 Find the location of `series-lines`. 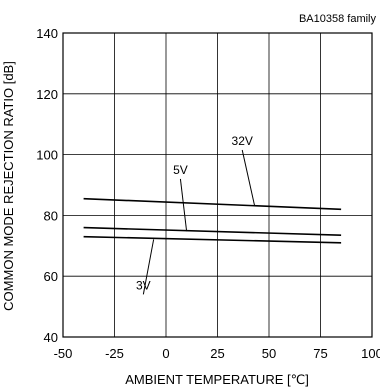

series-lines is located at coordinates (212, 220).